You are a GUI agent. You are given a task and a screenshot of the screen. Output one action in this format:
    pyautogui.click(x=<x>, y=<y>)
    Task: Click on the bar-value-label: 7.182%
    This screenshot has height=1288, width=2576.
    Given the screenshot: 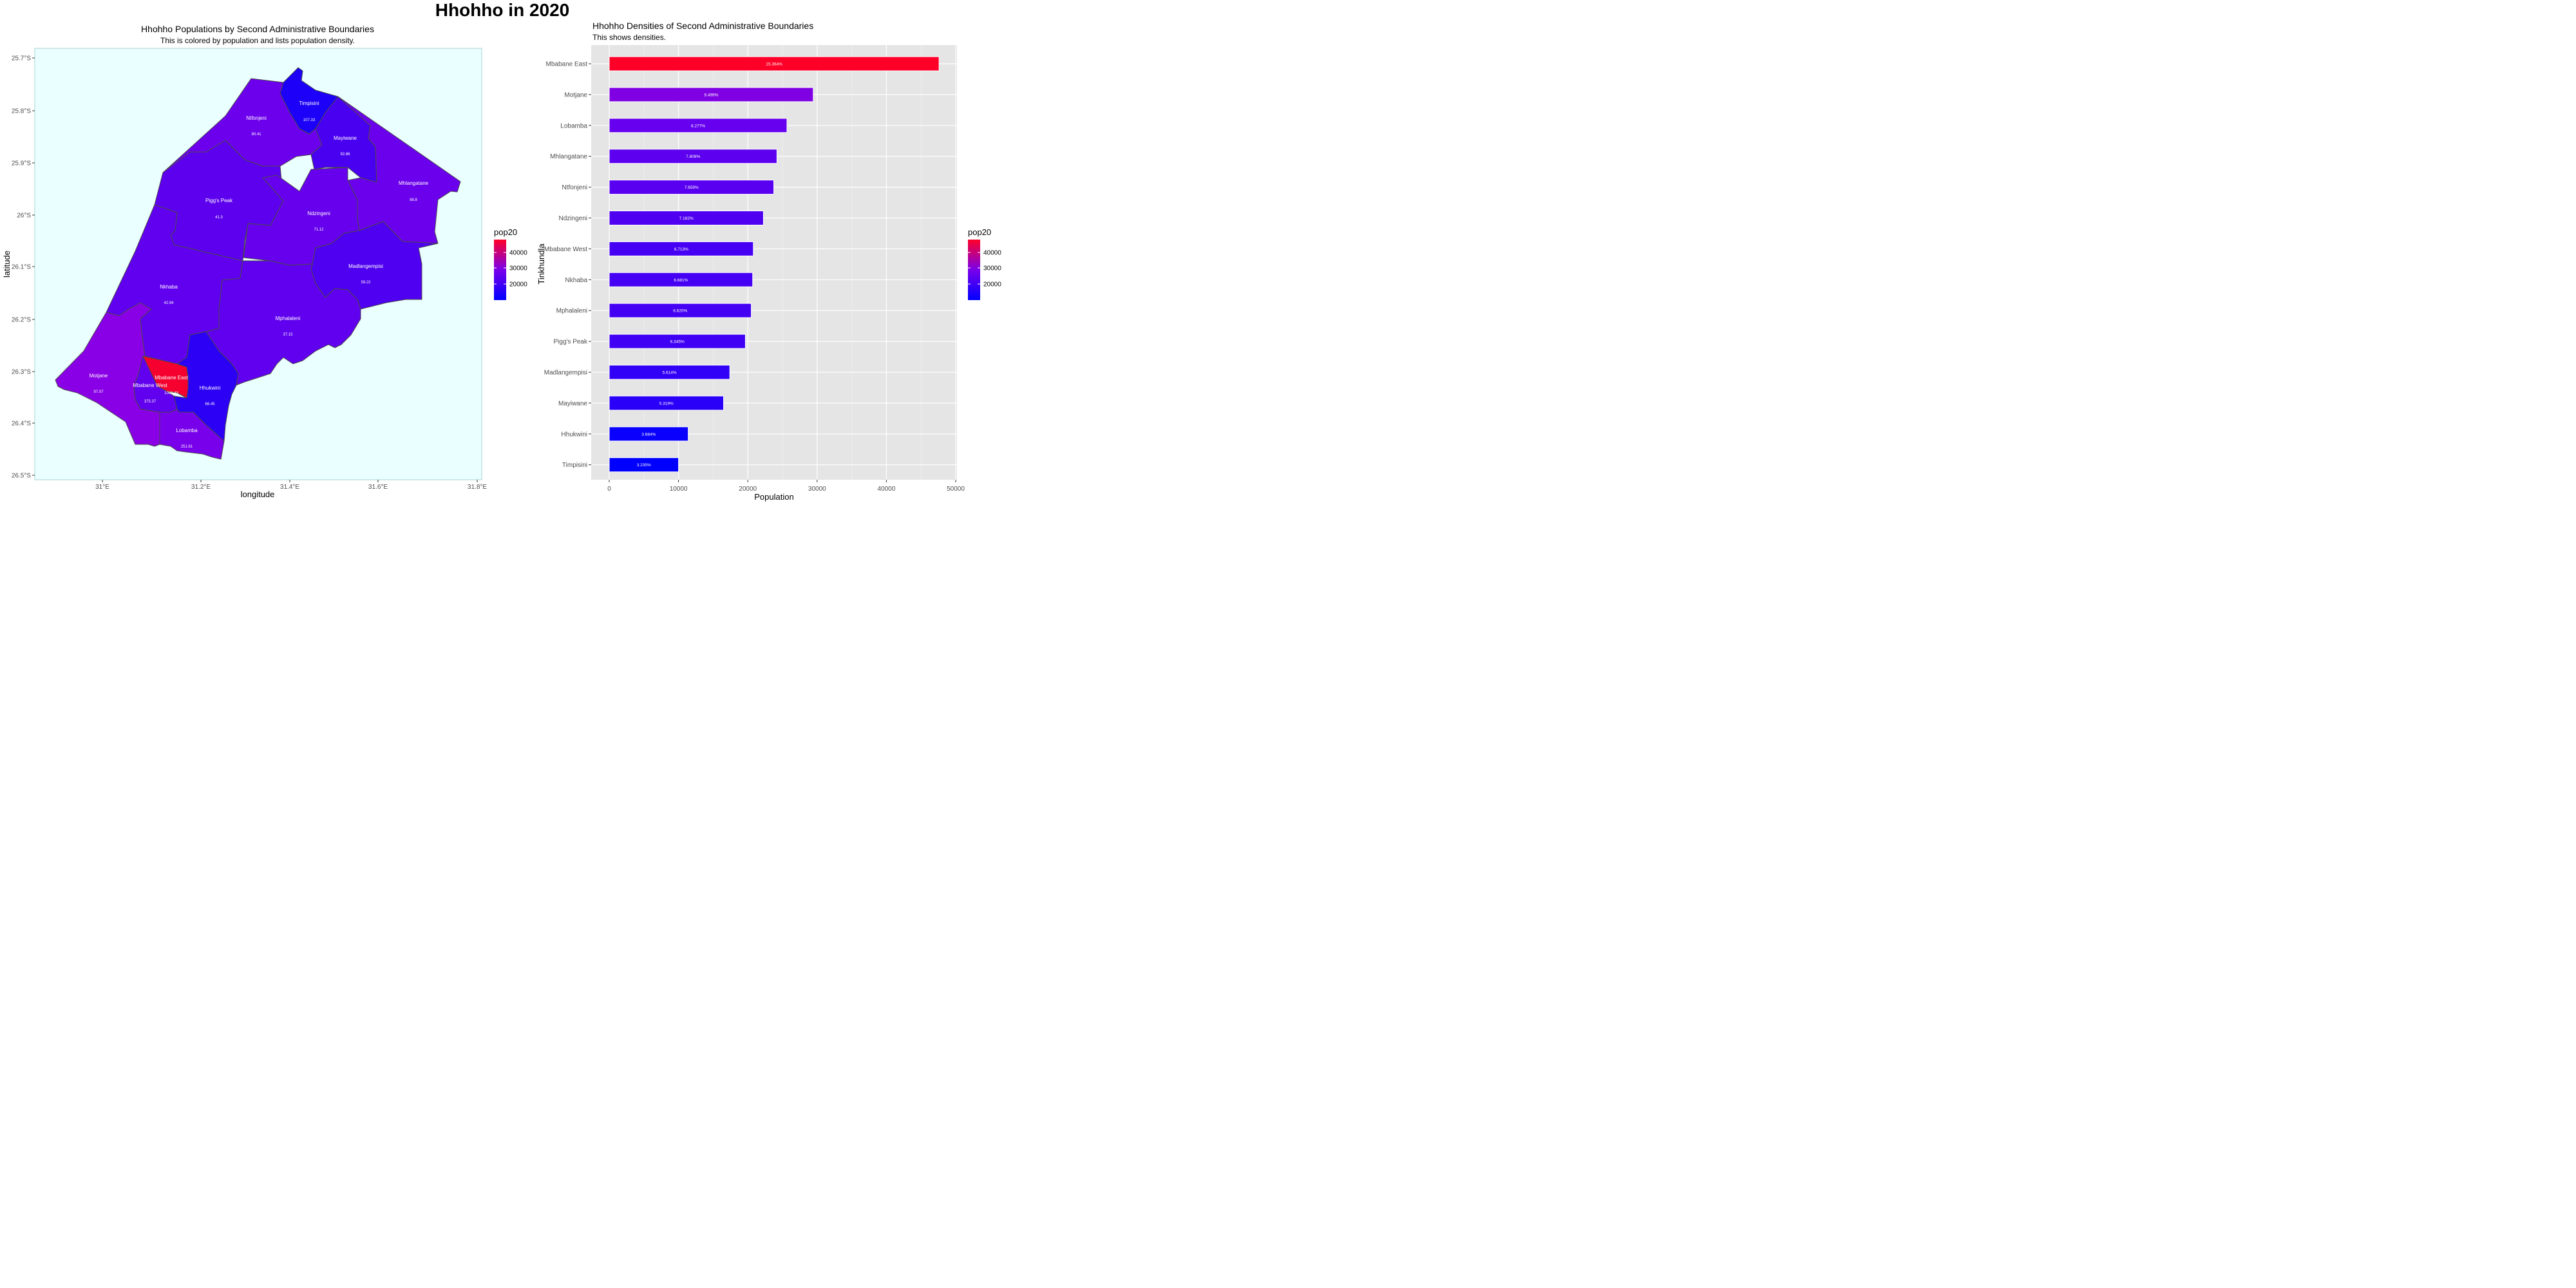 What is the action you would take?
    pyautogui.click(x=686, y=218)
    